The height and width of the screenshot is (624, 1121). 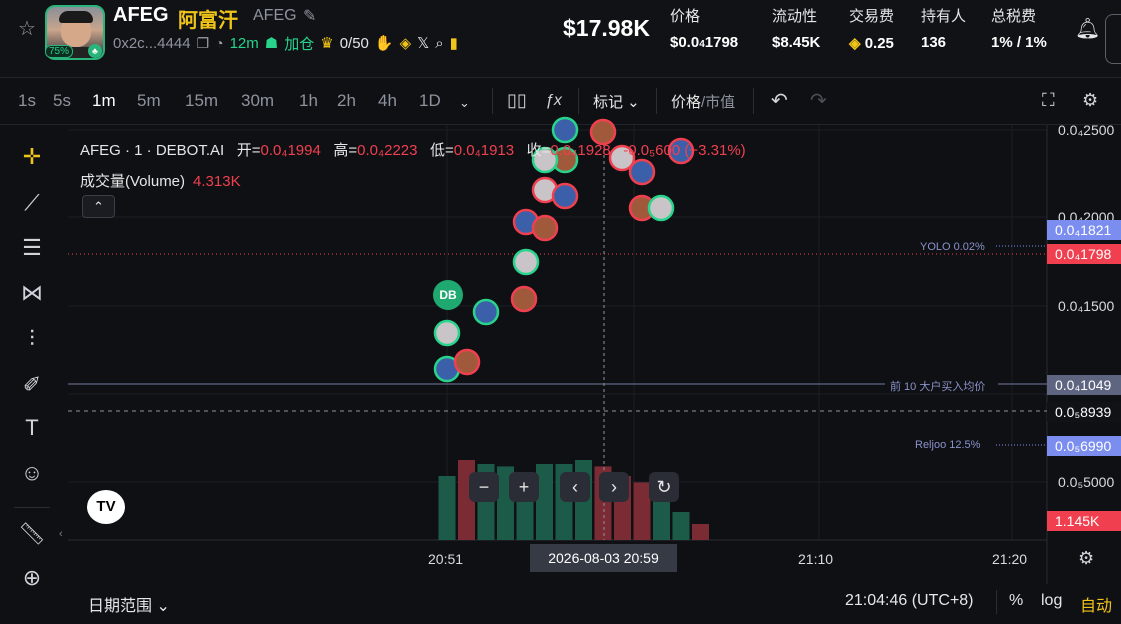 I want to click on x-tick-label: 20:51, so click(x=446, y=559).